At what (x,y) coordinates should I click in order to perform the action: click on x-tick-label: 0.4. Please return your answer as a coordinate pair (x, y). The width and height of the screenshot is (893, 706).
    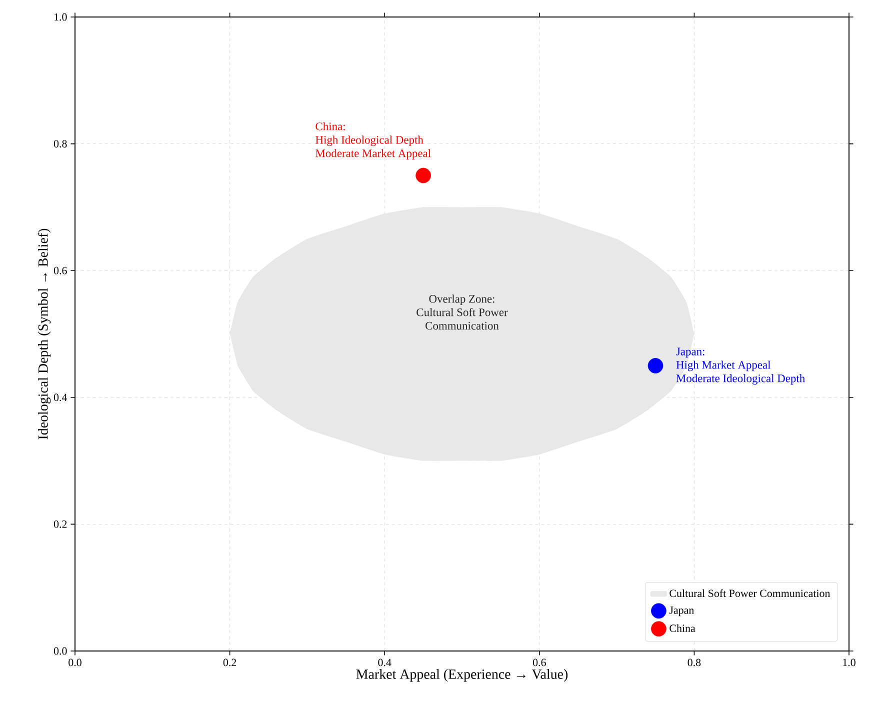
    Looking at the image, I should click on (385, 662).